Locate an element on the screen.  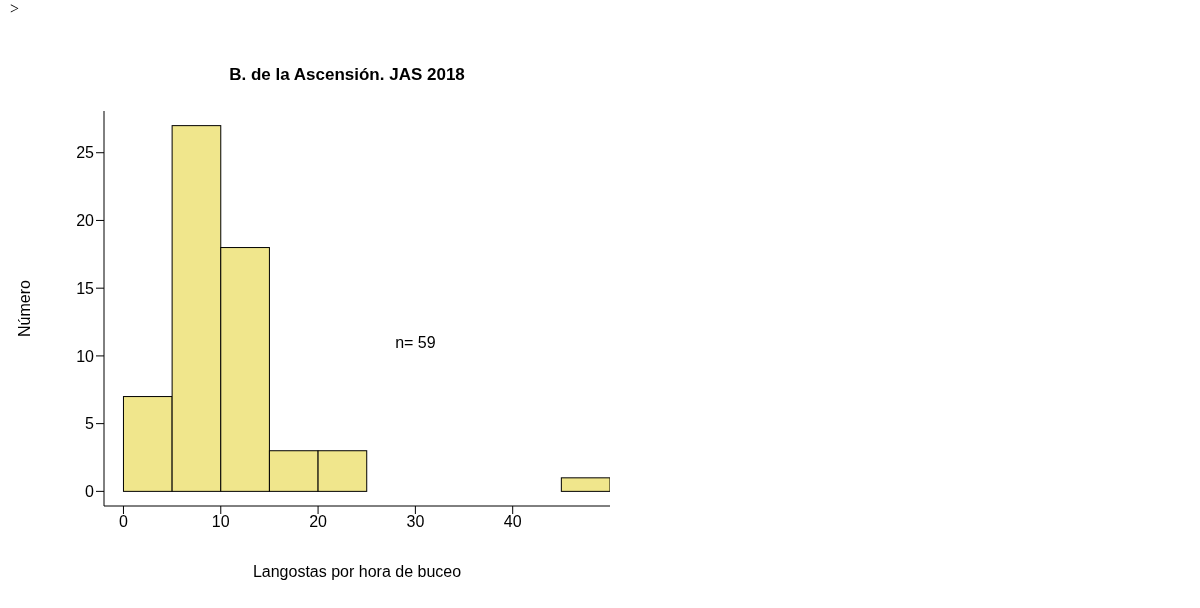
y-tick-label: 25 is located at coordinates (85, 153).